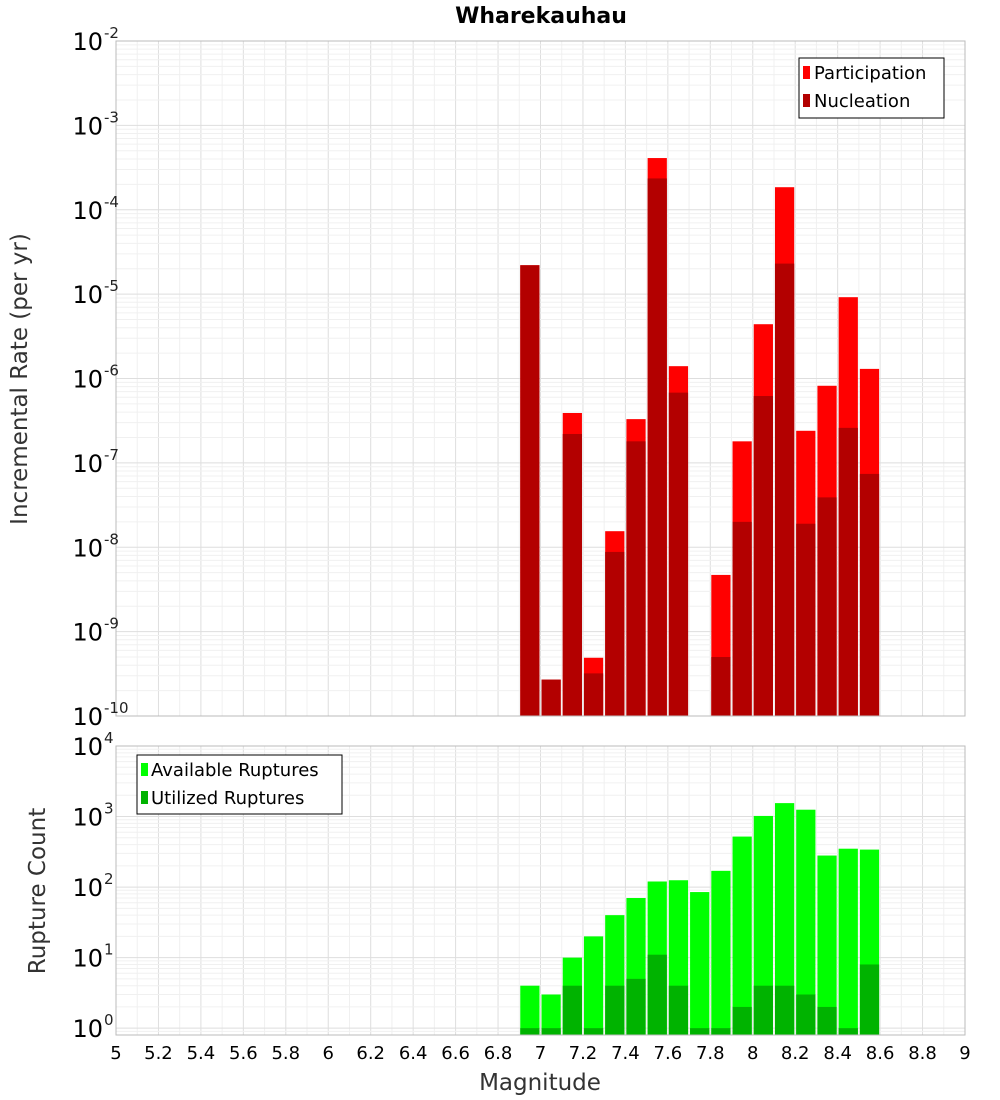  I want to click on top-y-tick: 10 -7, so click(95, 462).